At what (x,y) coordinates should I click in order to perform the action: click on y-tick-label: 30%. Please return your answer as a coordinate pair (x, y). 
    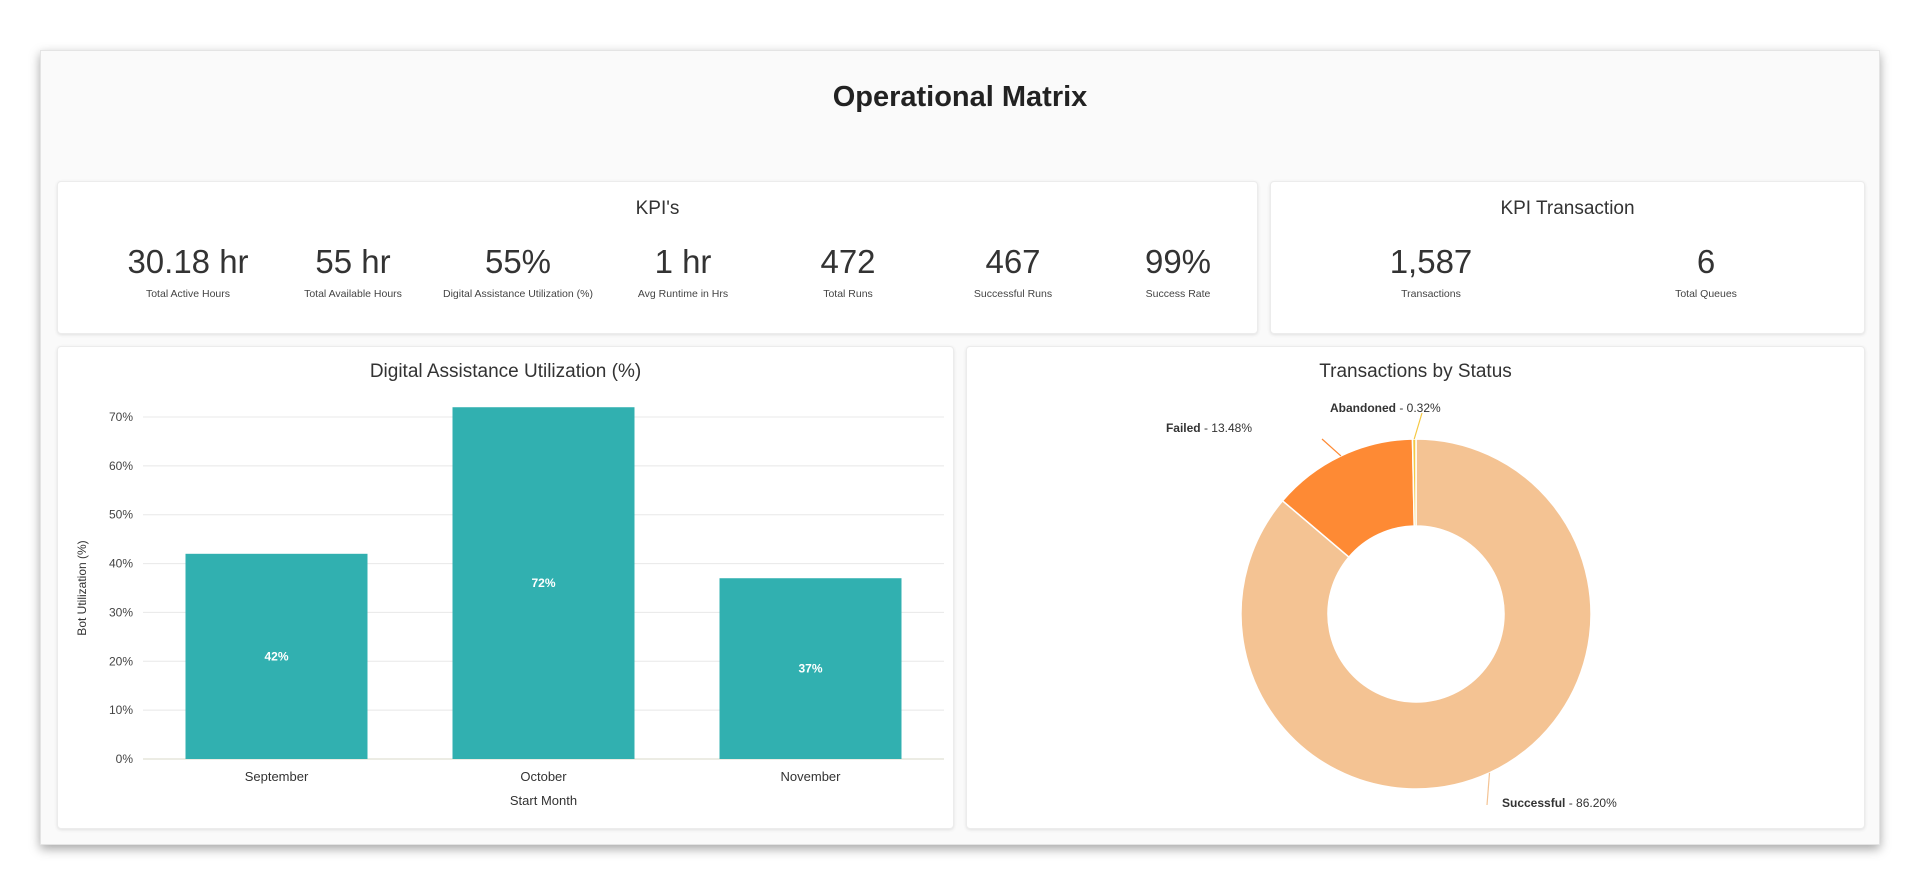
    Looking at the image, I should click on (121, 612).